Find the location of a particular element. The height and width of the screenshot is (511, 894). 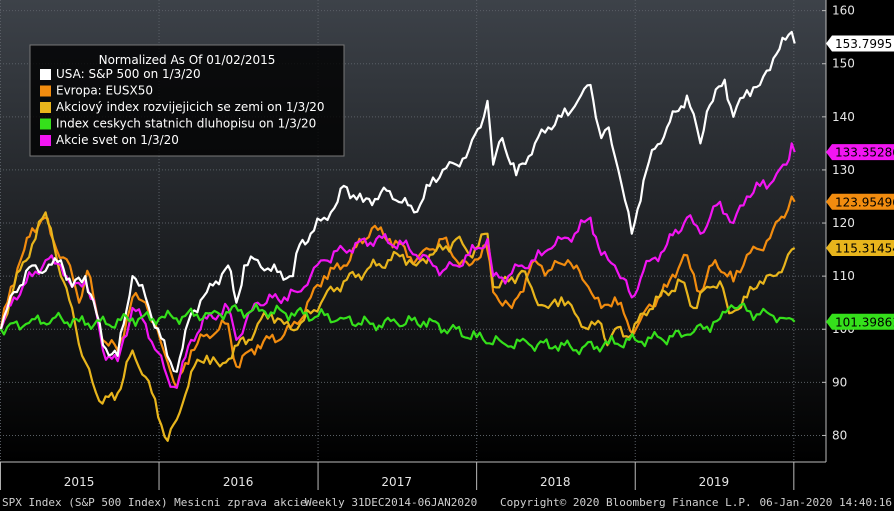

y-tick-label: 120 is located at coordinates (843, 223).